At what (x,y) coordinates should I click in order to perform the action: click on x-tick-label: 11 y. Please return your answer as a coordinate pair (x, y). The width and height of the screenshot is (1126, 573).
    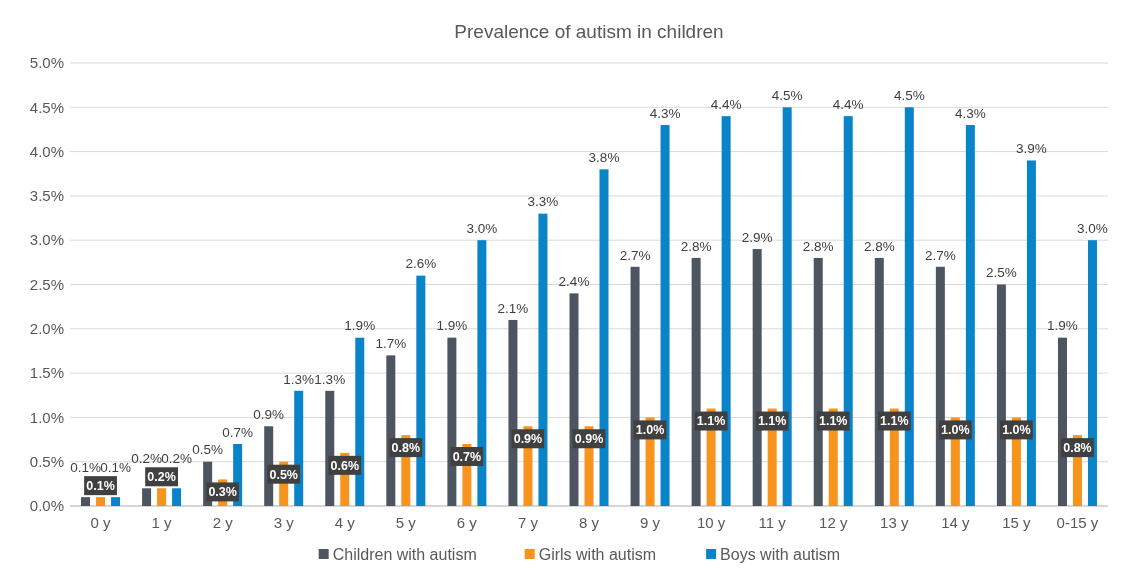
    Looking at the image, I should click on (772, 522).